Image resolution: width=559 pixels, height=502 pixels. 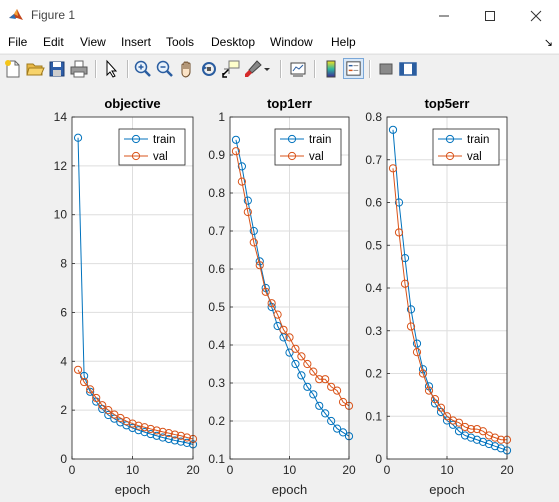 What do you see at coordinates (386, 69) in the screenshot?
I see `hide-plot-tools-button` at bounding box center [386, 69].